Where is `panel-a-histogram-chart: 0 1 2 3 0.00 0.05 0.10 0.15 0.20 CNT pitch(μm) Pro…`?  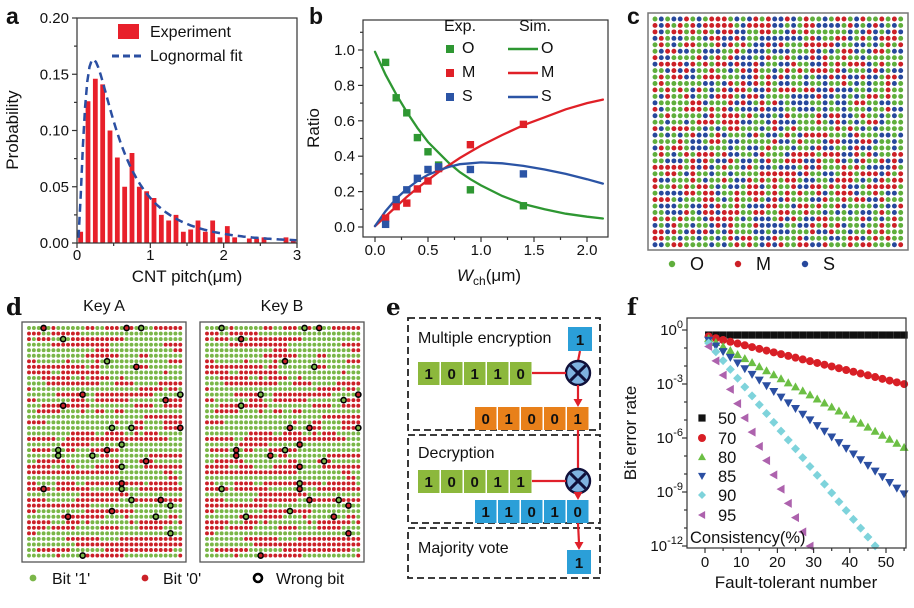
panel-a-histogram-chart: 0 1 2 3 0.00 0.05 0.10 0.15 0.20 CNT pitch(μm) Pro… is located at coordinates (152, 148).